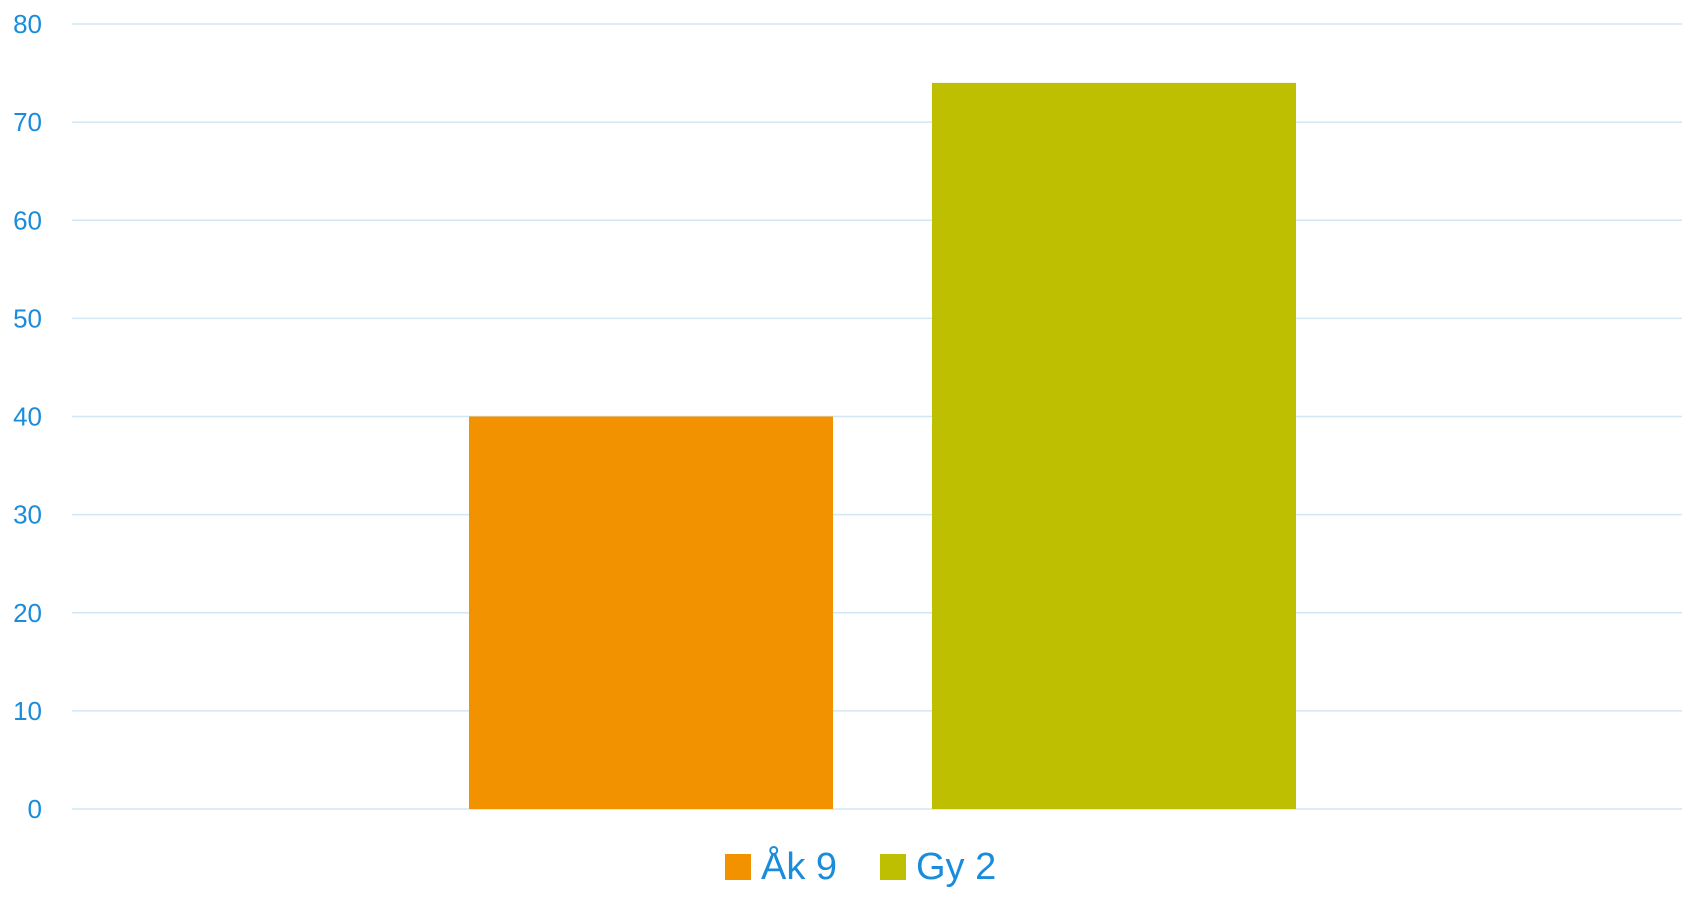  I want to click on bar-åk-9, so click(651, 612).